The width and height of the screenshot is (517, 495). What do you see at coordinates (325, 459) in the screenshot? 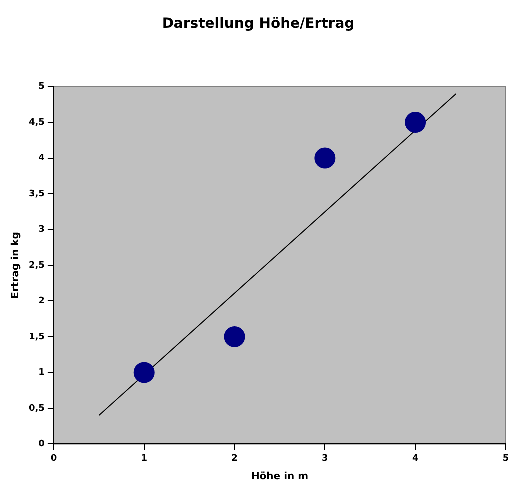
I see `x-tick-label: 3` at bounding box center [325, 459].